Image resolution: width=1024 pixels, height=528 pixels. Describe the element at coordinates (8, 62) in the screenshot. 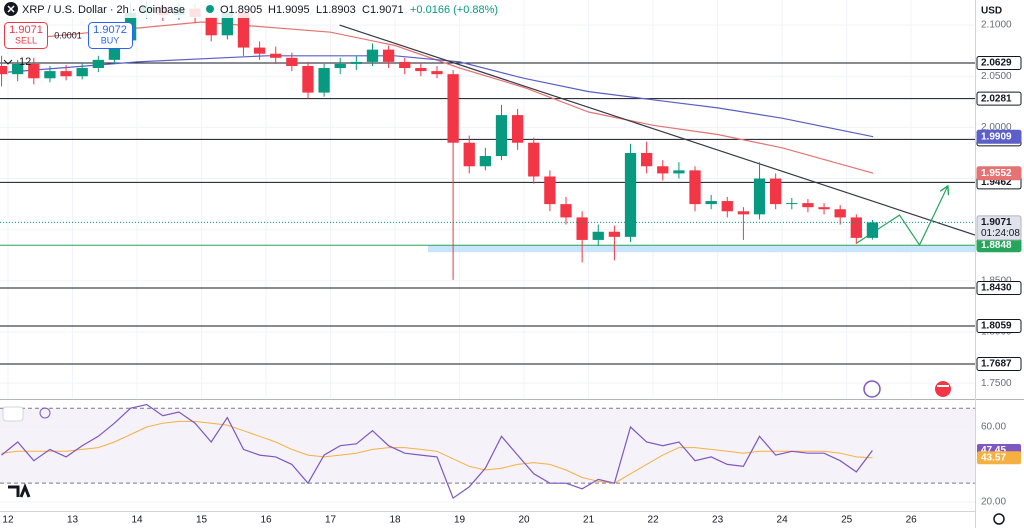

I see `indicator-toggle` at that location.